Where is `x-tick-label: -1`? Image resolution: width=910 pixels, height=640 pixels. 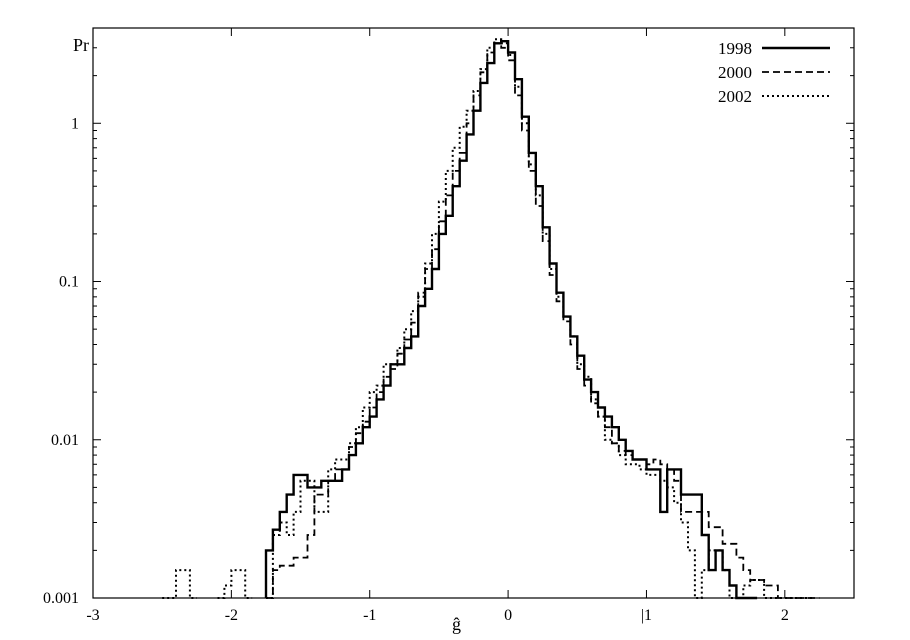 x-tick-label: -1 is located at coordinates (369, 615).